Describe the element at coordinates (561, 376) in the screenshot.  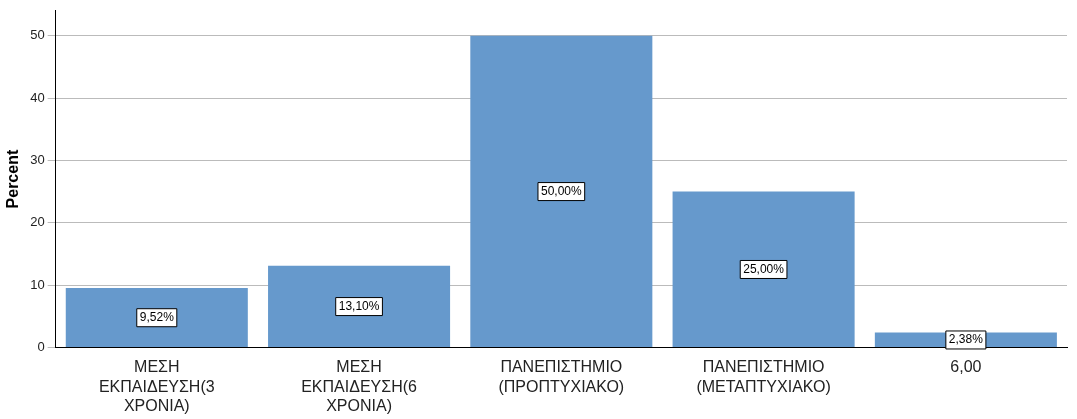
I see `x-tick-label: ΠΑΝΕΠΙΣΤΗΜΙΟ (ΠΡΟΠΤΥΧΙΑΚΟ)` at that location.